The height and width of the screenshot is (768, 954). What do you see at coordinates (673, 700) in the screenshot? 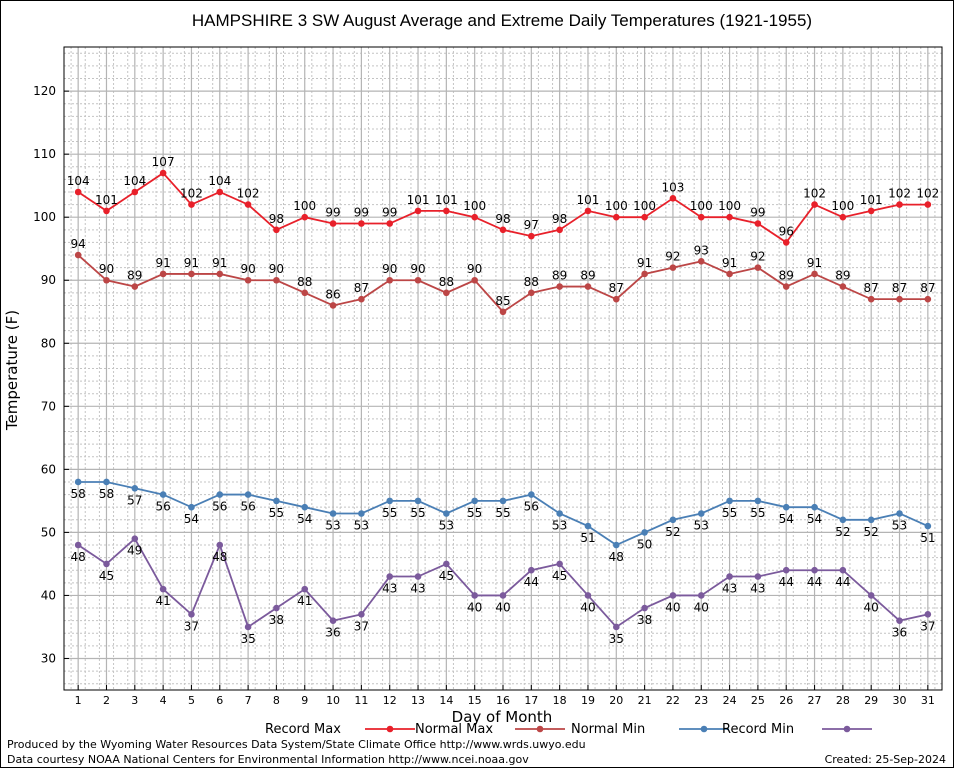
I see `x-tick-label: 22` at bounding box center [673, 700].